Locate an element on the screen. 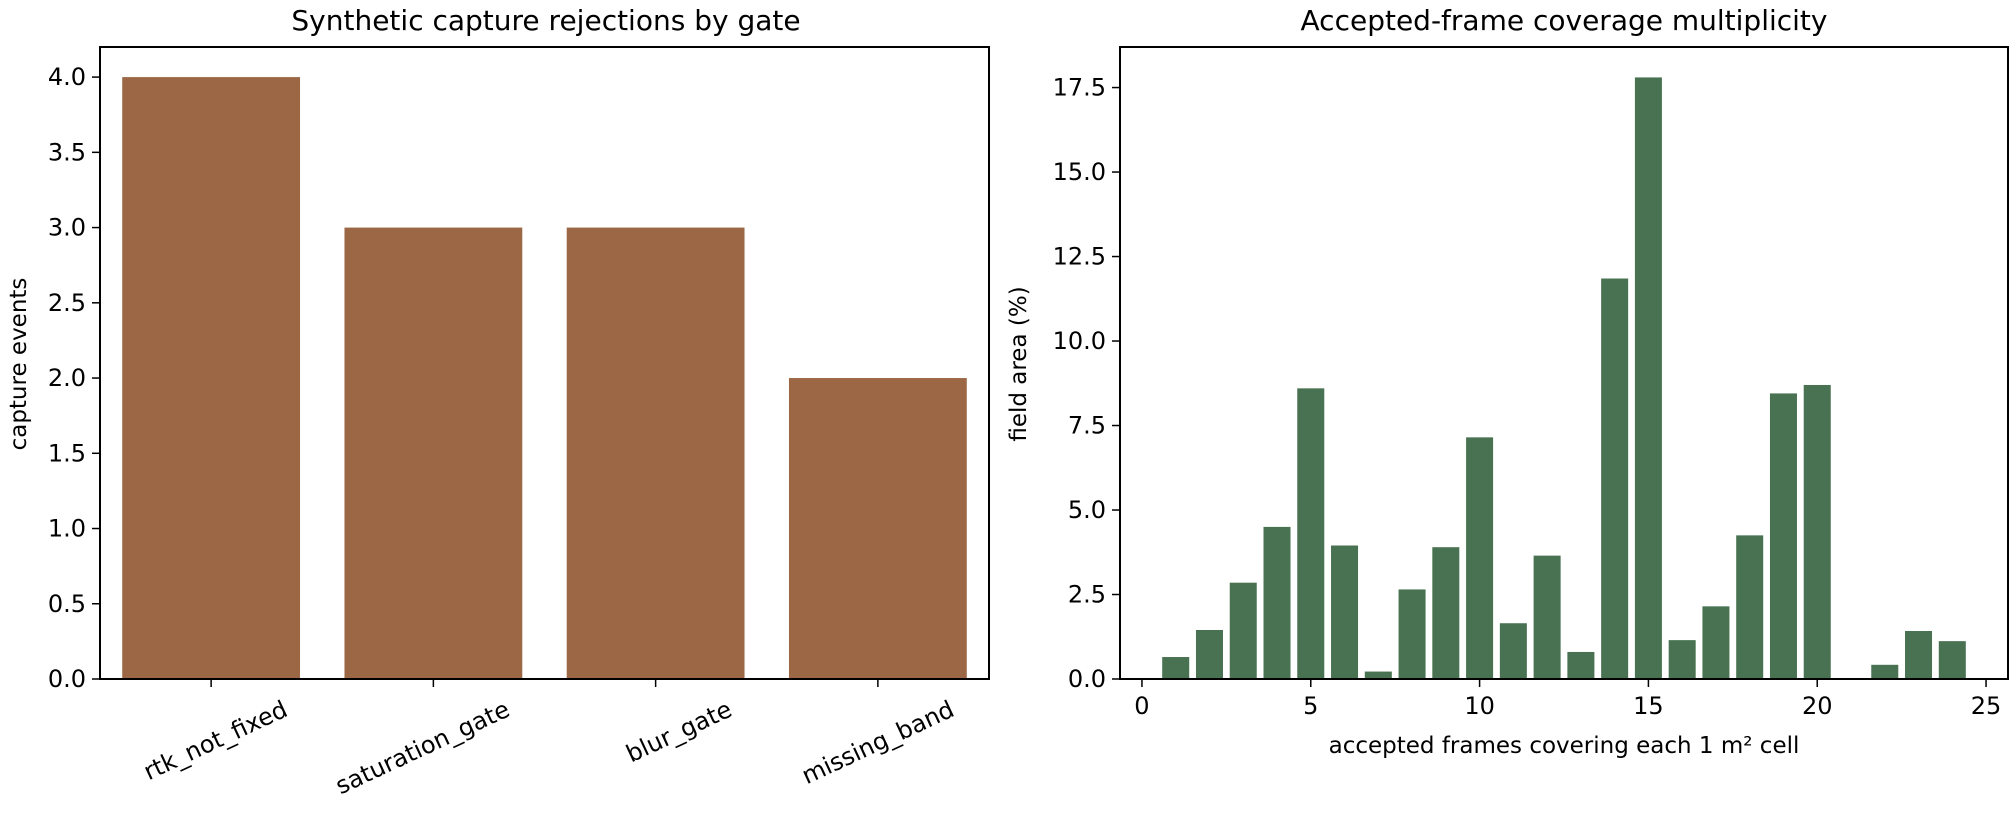 This screenshot has height=817, width=2014. x-tick-label: 20 is located at coordinates (1817, 706).